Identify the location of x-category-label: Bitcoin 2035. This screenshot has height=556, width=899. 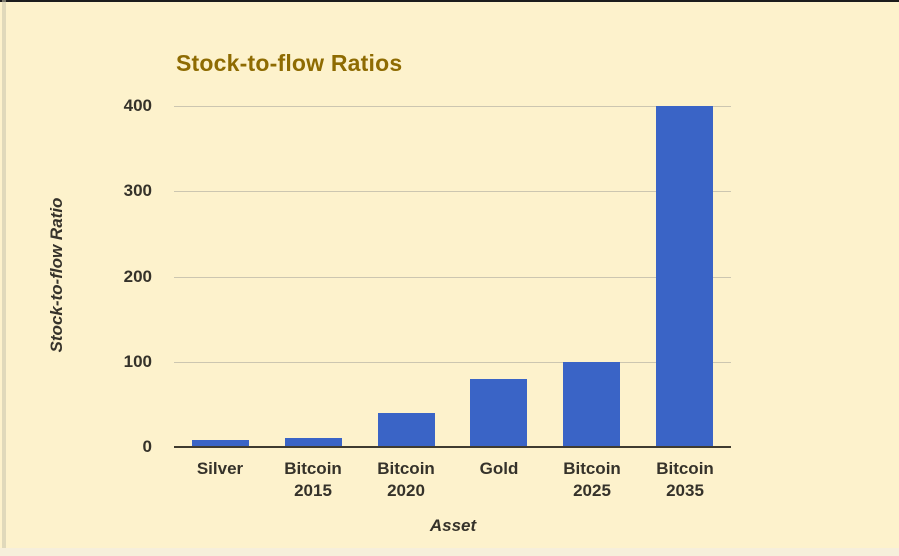
(685, 479).